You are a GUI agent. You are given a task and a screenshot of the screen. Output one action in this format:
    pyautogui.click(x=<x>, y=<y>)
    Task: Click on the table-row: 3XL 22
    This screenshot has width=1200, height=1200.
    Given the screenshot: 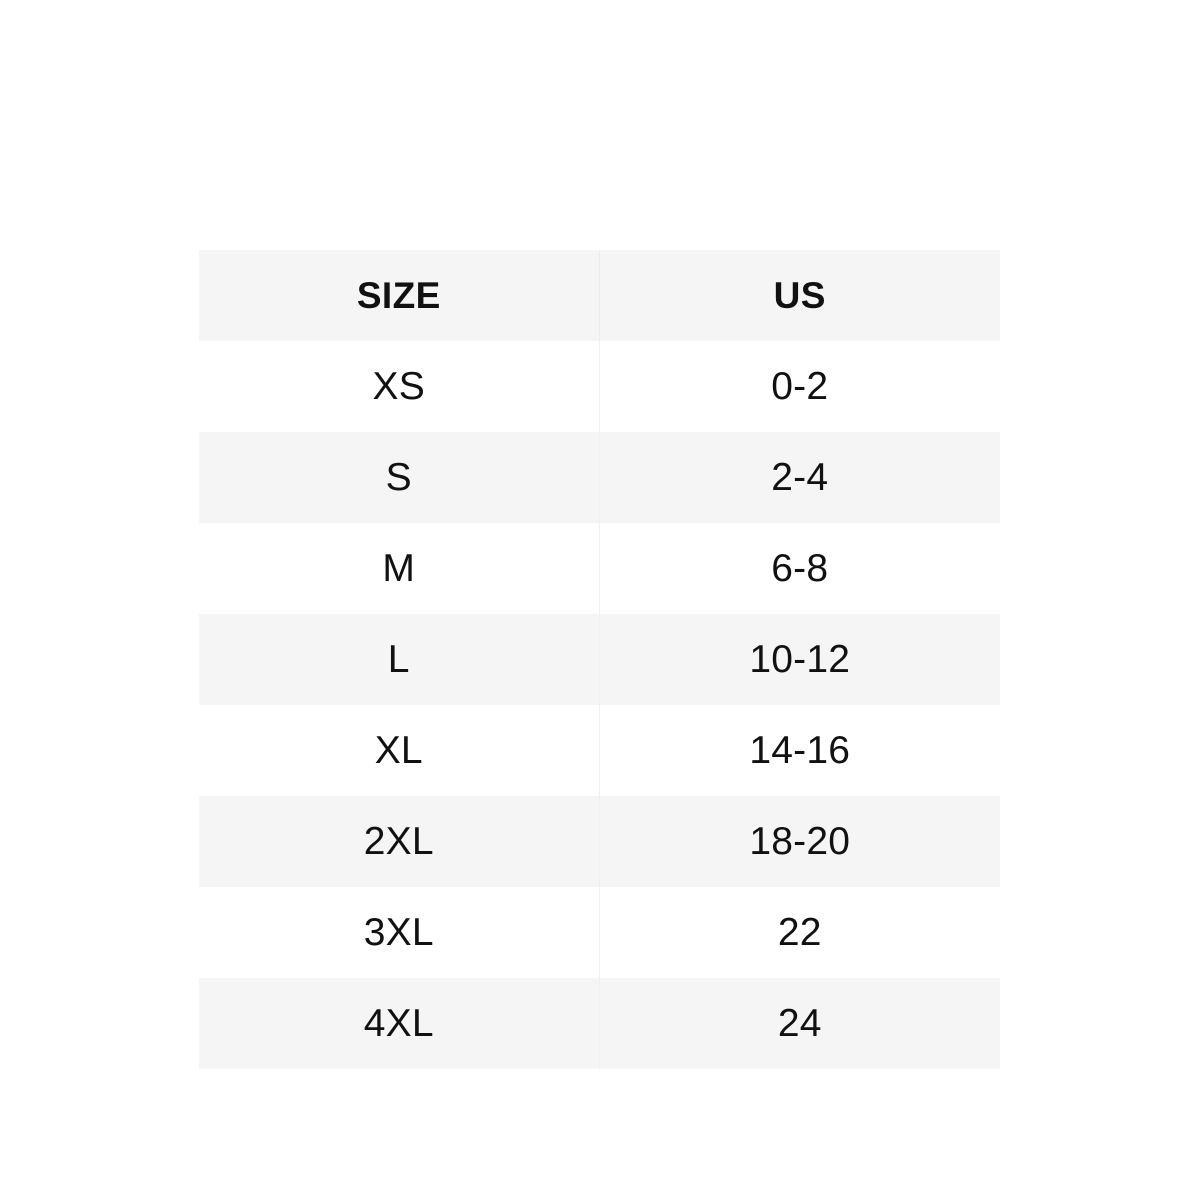 What is the action you would take?
    pyautogui.click(x=599, y=932)
    